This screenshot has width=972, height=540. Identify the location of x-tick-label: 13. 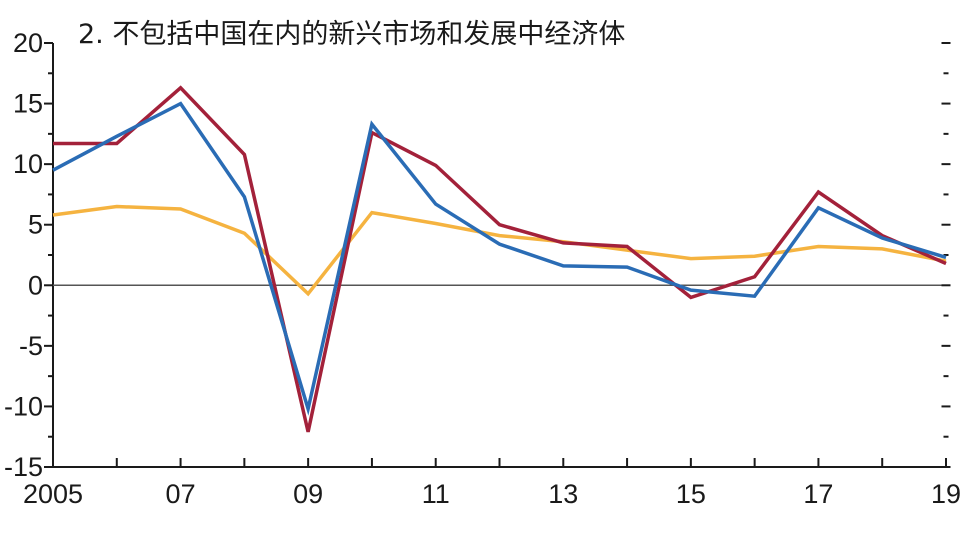
(563, 494).